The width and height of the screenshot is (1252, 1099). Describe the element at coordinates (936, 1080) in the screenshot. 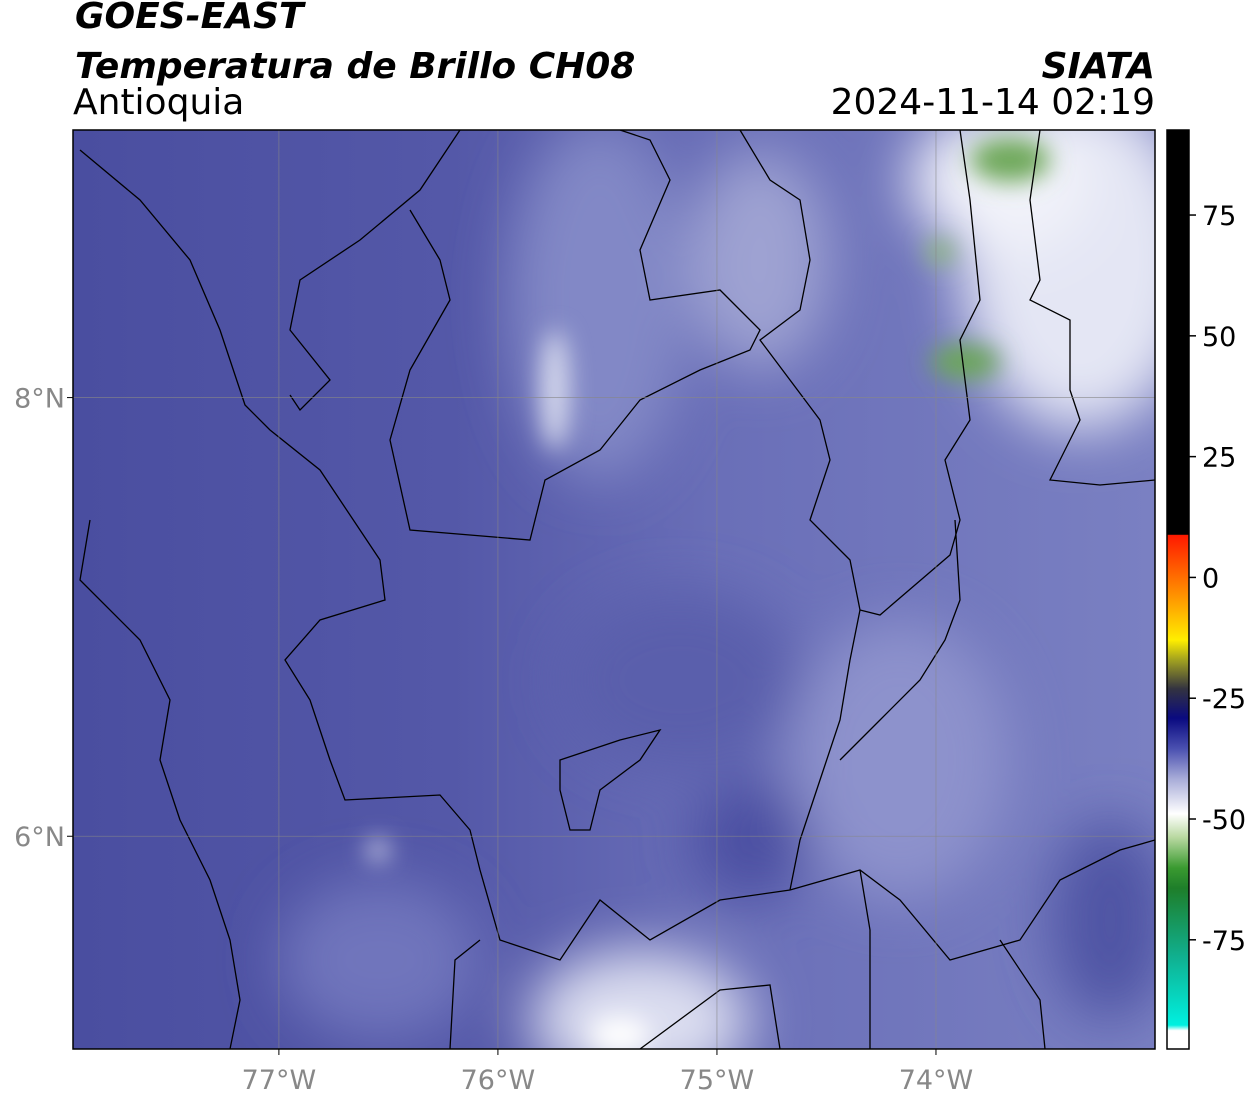

I see `x-tick-label: 74°W` at that location.